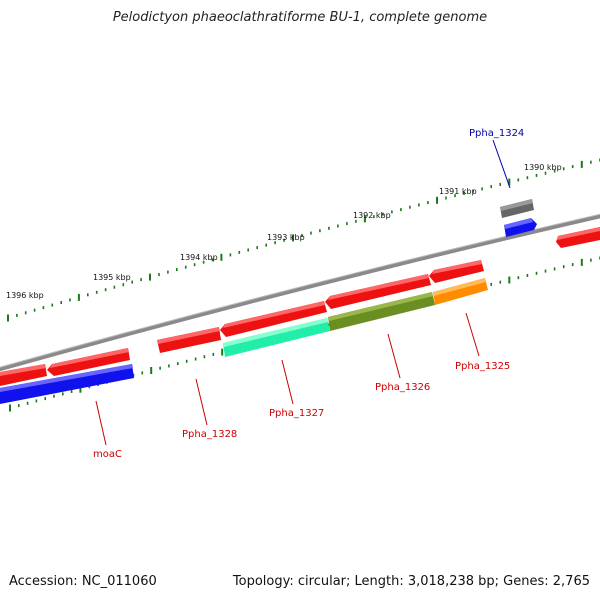 The width and height of the screenshot is (600, 600). I want to click on label-ppha-1328: Ppha_1328, so click(209, 434).